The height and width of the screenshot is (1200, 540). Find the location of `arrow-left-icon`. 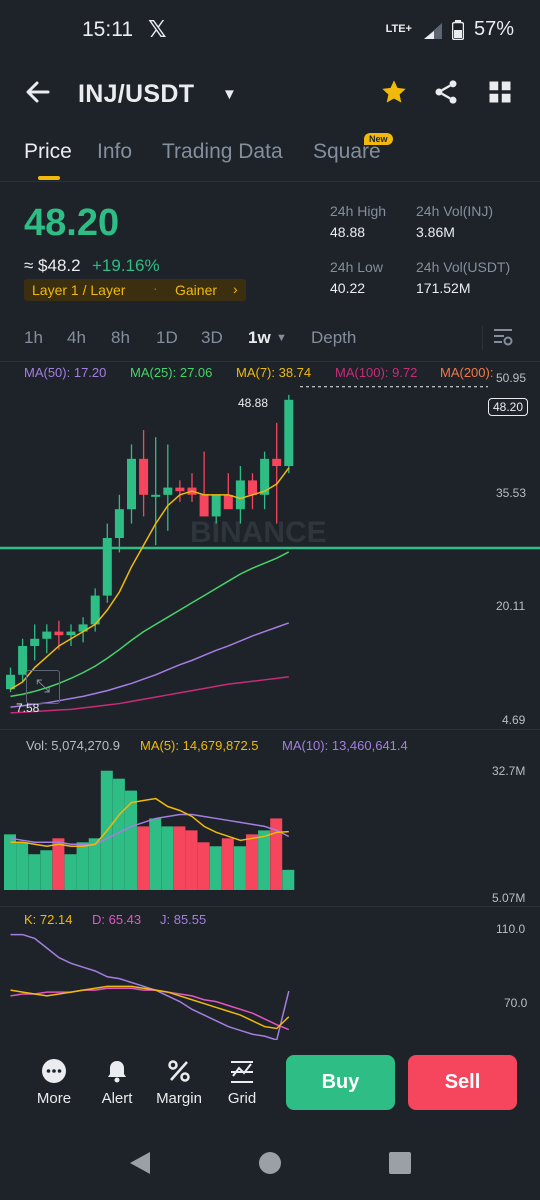

arrow-left-icon is located at coordinates (38, 92).